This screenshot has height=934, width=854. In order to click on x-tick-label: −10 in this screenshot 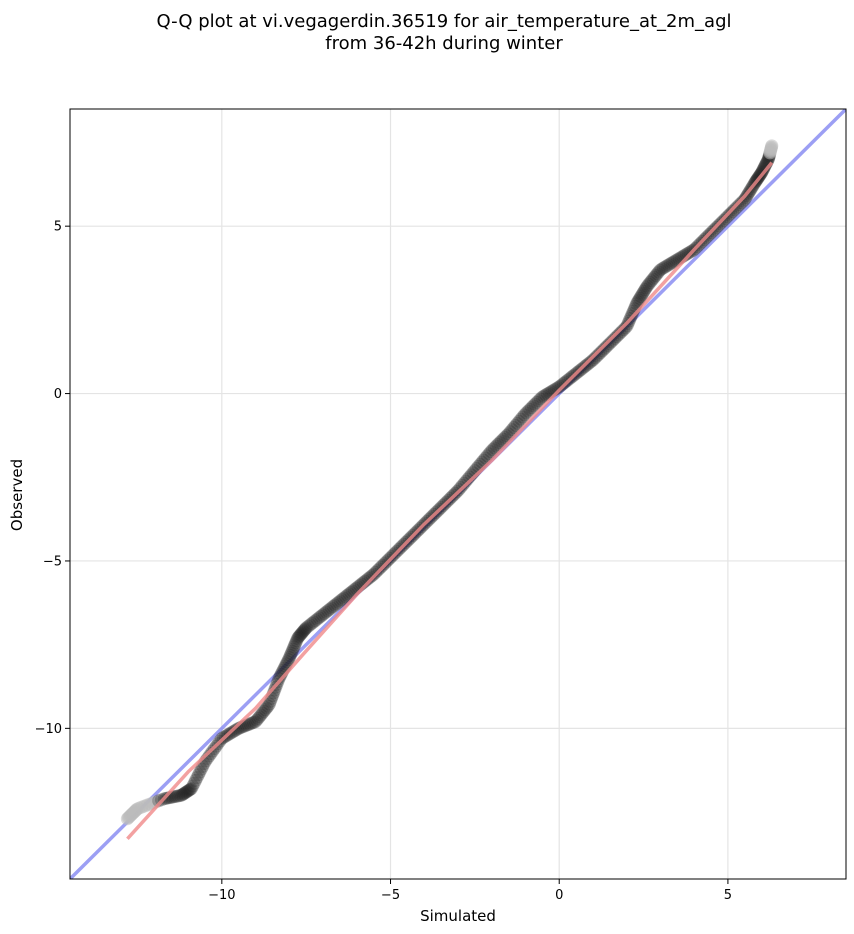, I will do `click(221, 895)`.